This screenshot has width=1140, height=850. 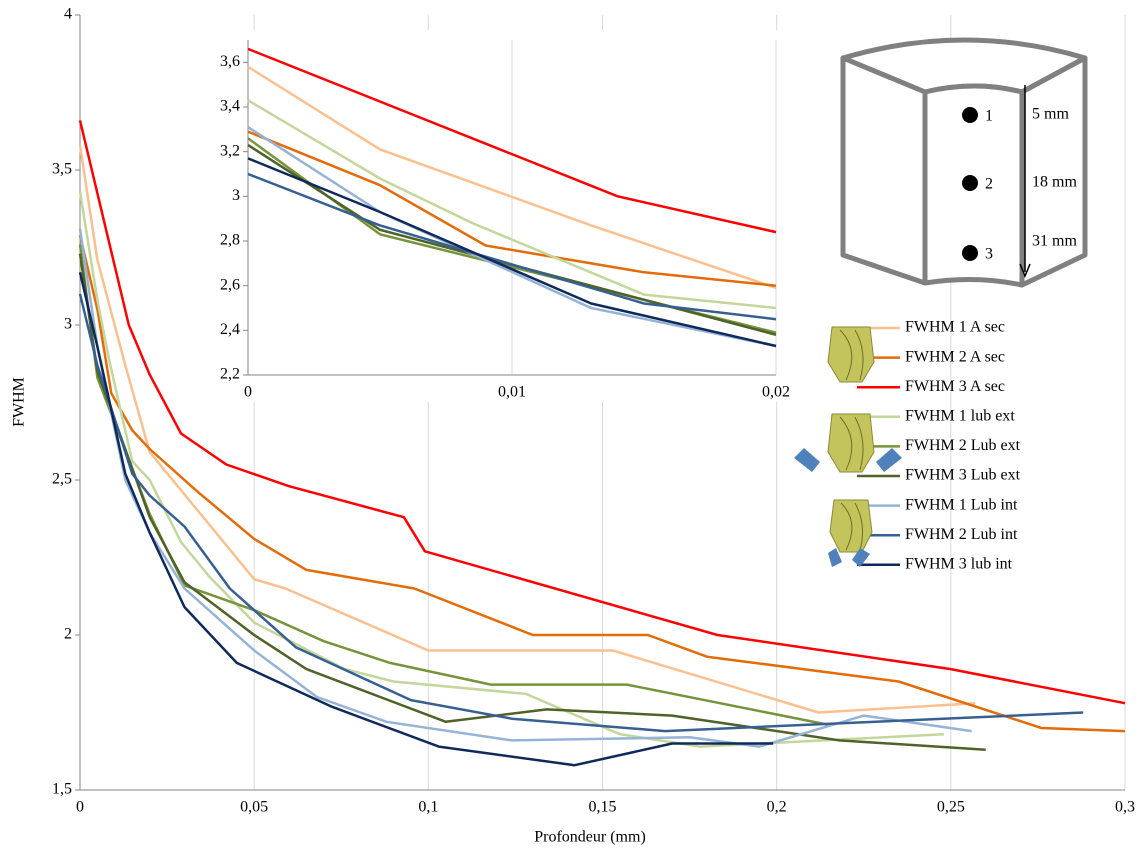 I want to click on legend-label: FWHM 2 Lub ext, so click(x=963, y=445).